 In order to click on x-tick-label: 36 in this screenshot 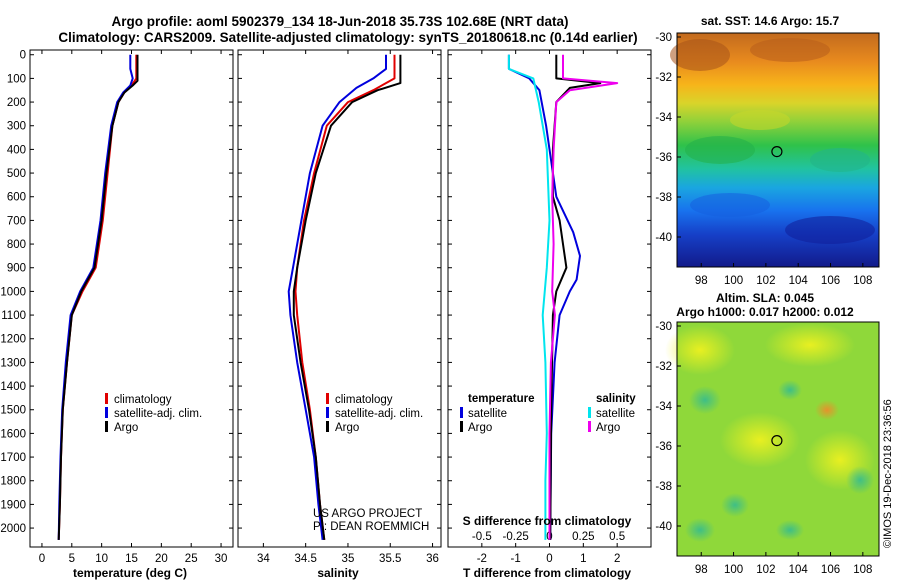, I will do `click(432, 559)`.